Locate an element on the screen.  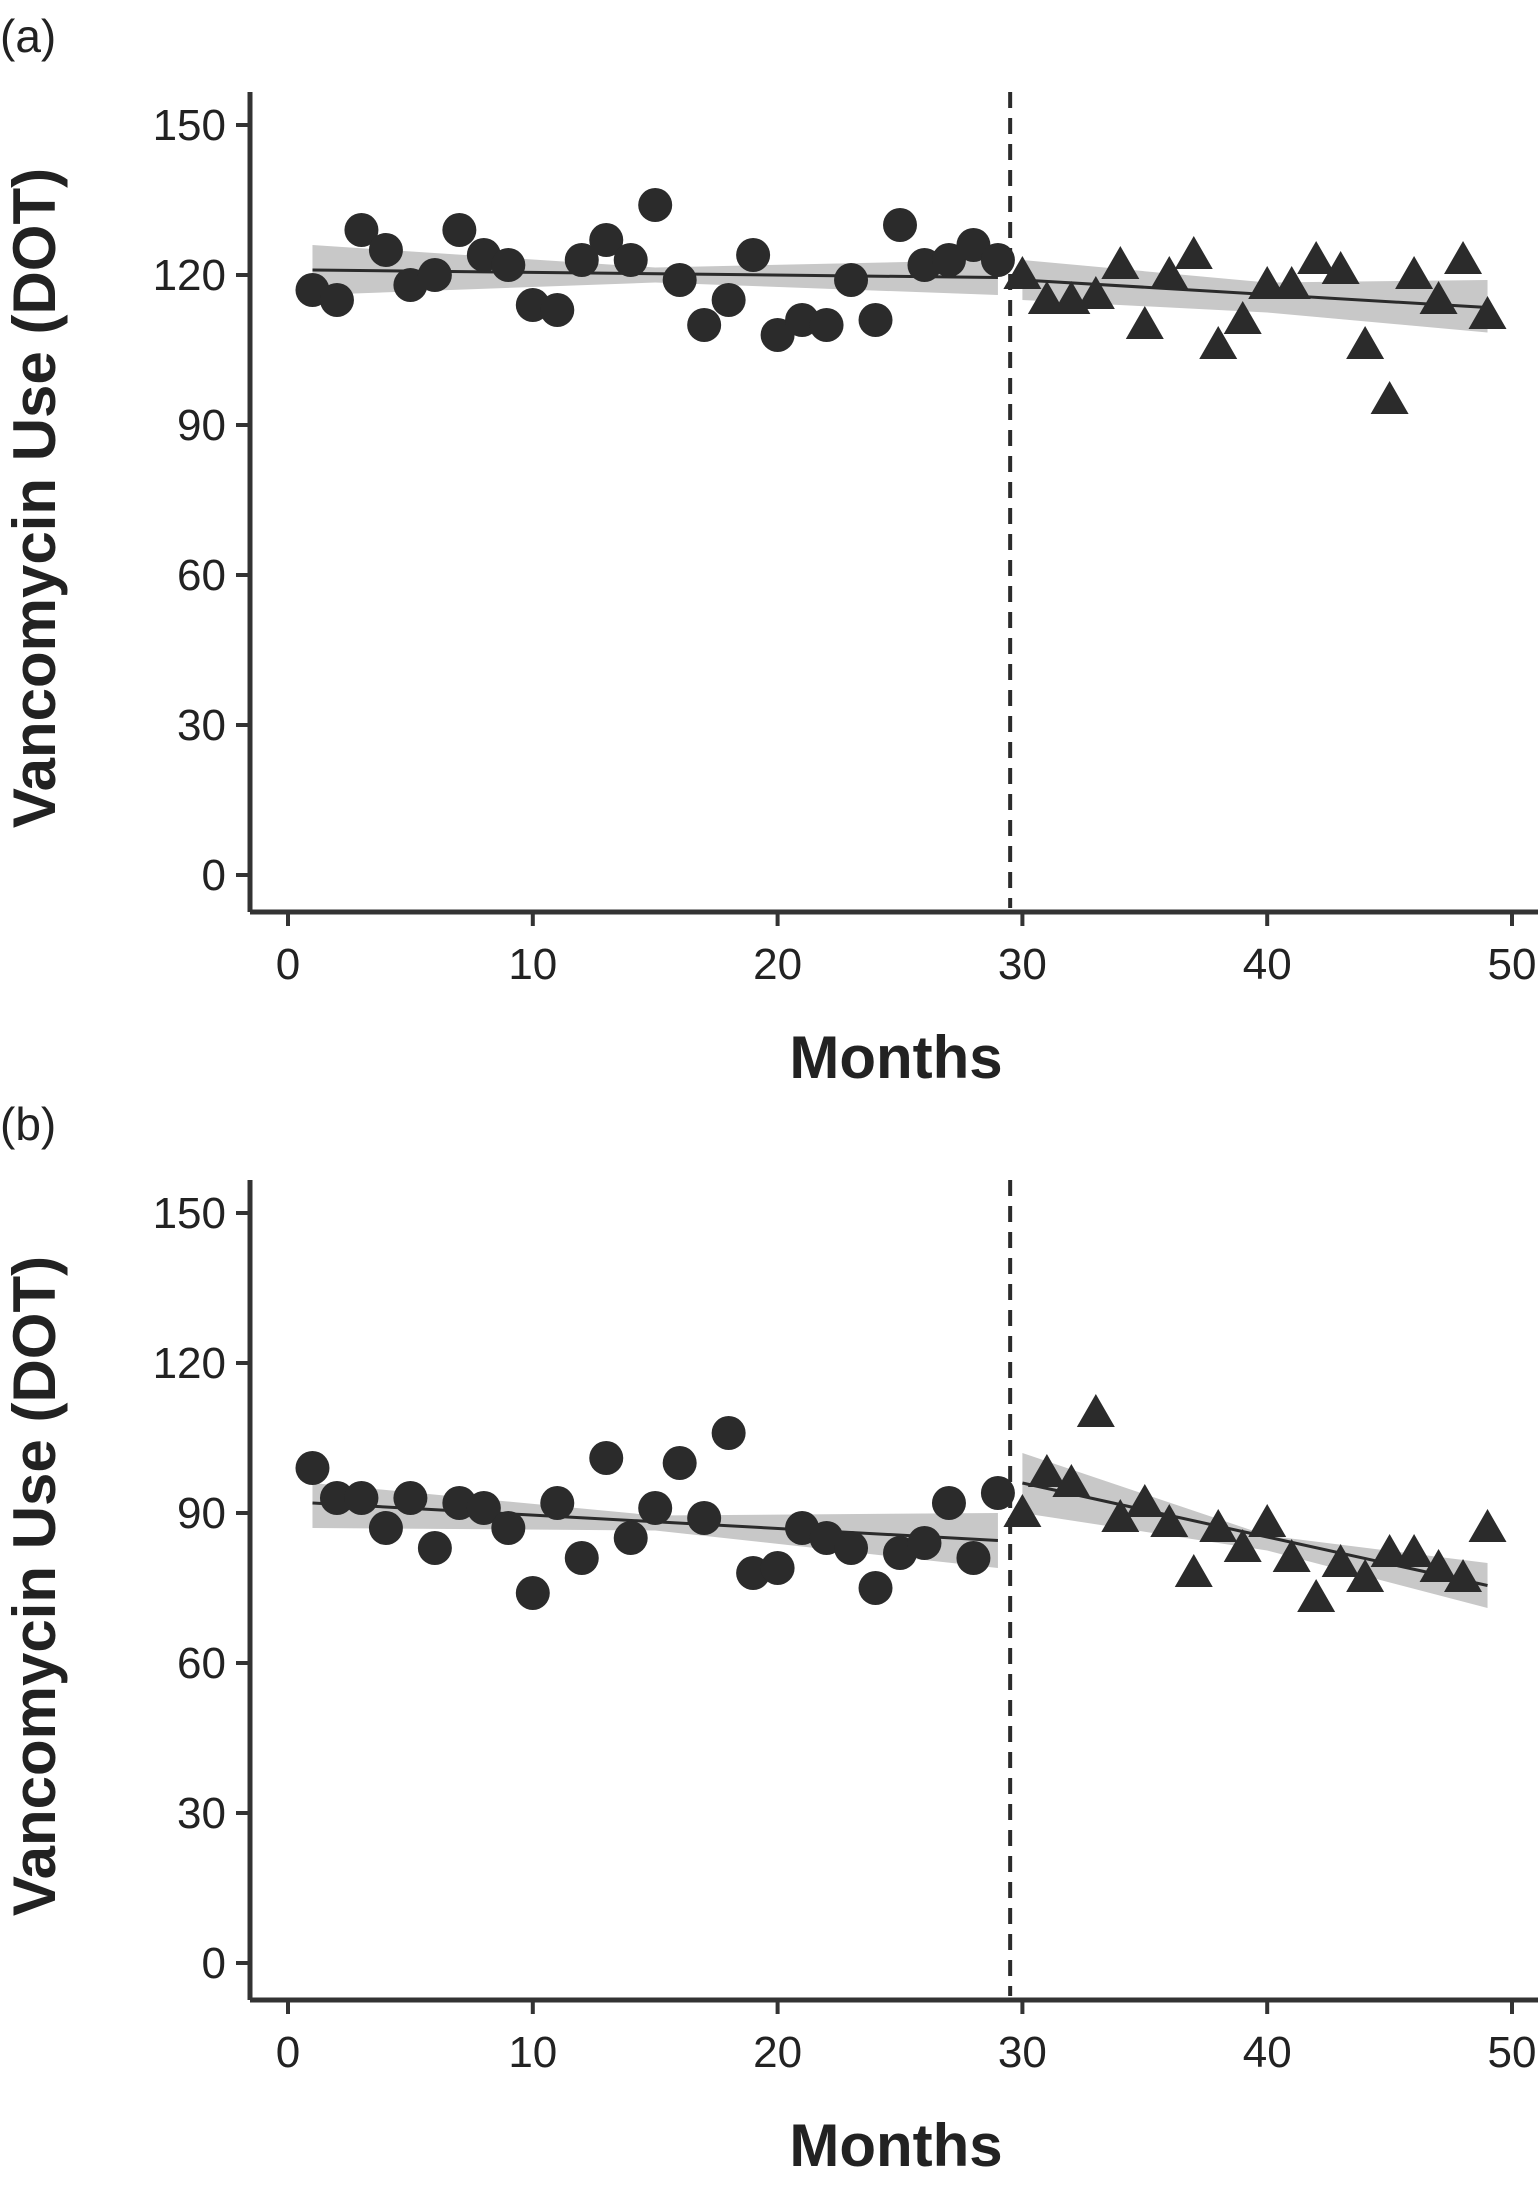
x-tick-label: 40 is located at coordinates (1267, 2052).